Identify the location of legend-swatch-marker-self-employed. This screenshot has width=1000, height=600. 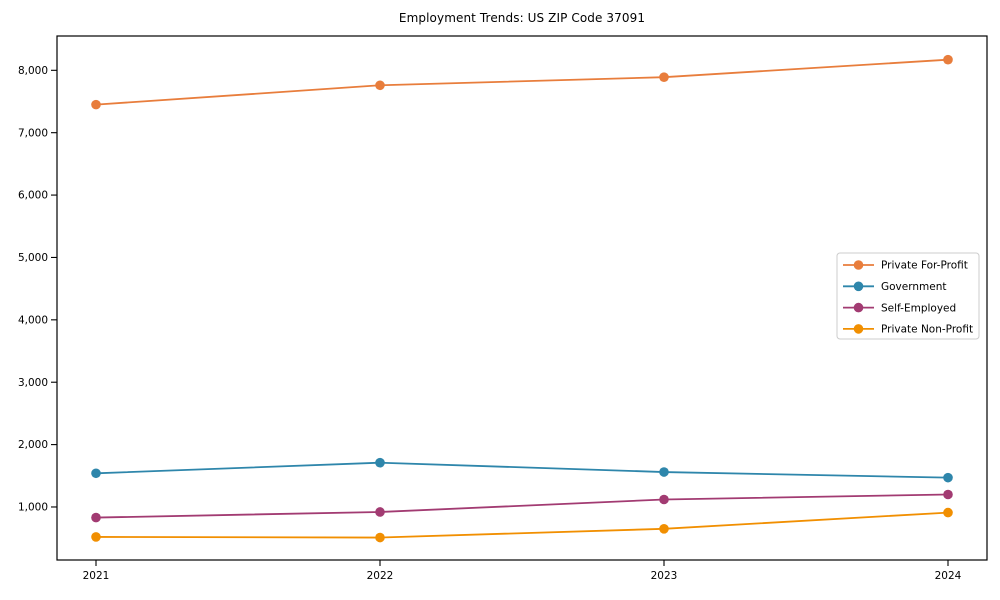
(858, 307).